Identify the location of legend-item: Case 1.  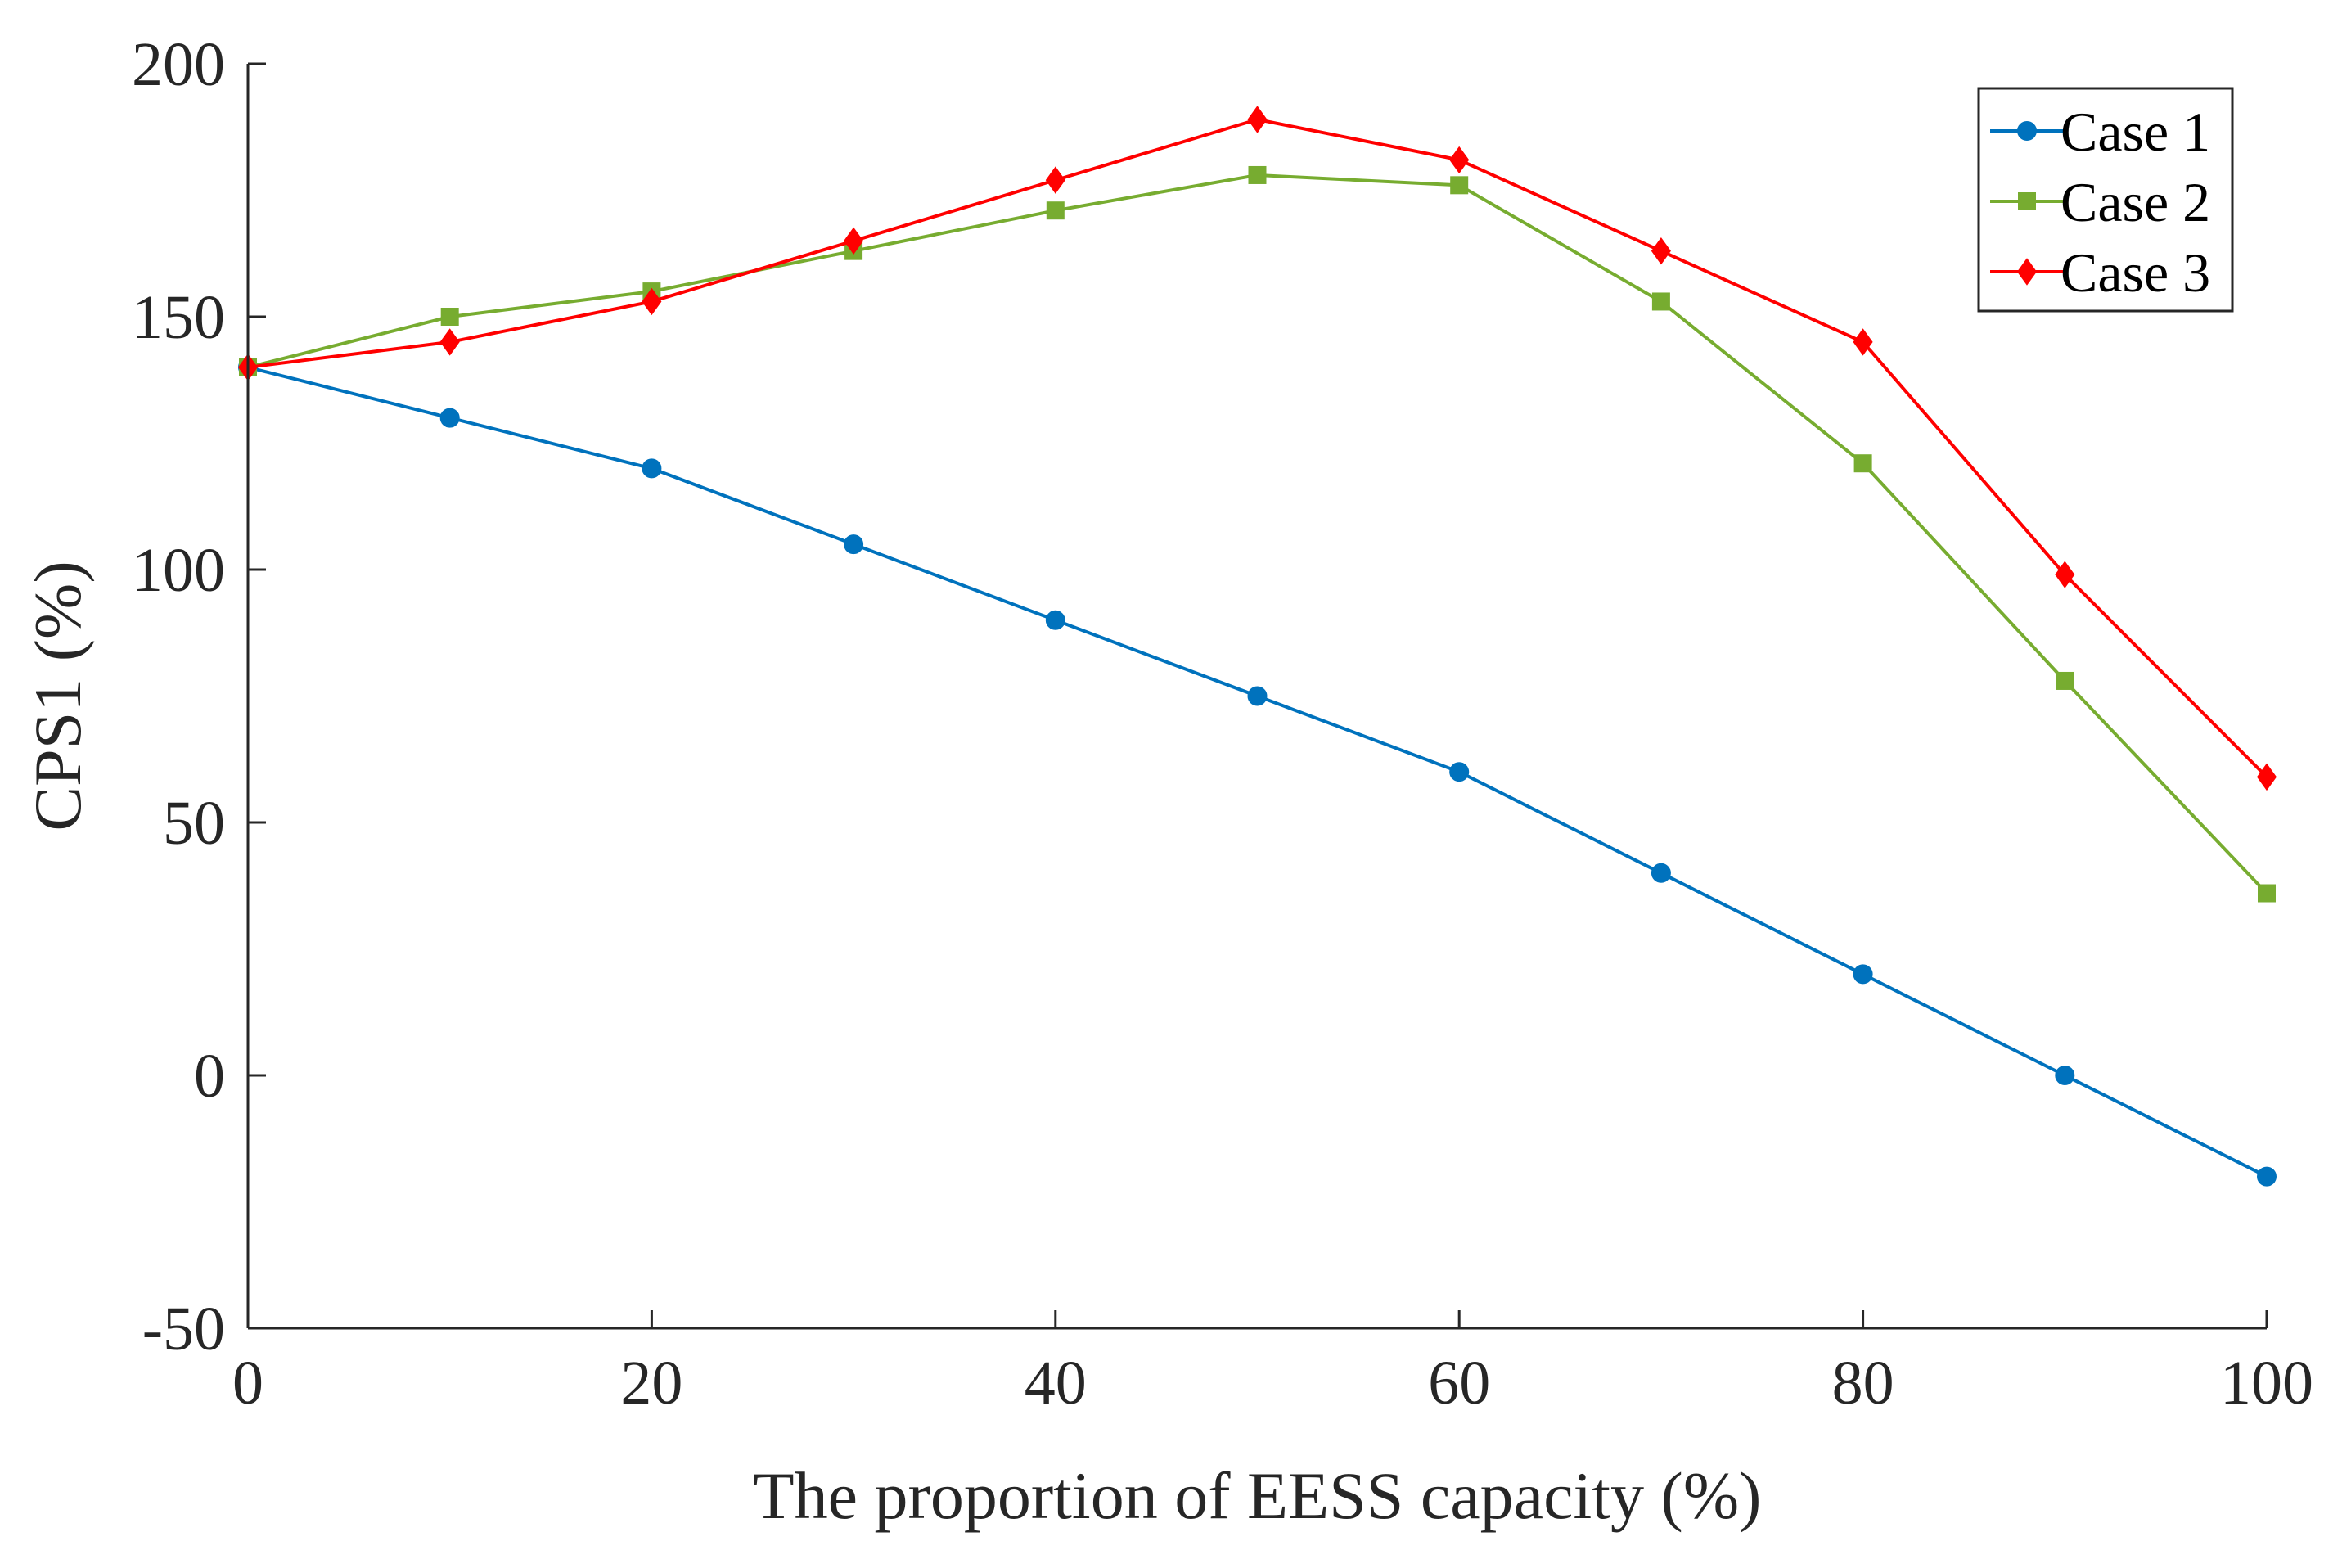
(2100, 132).